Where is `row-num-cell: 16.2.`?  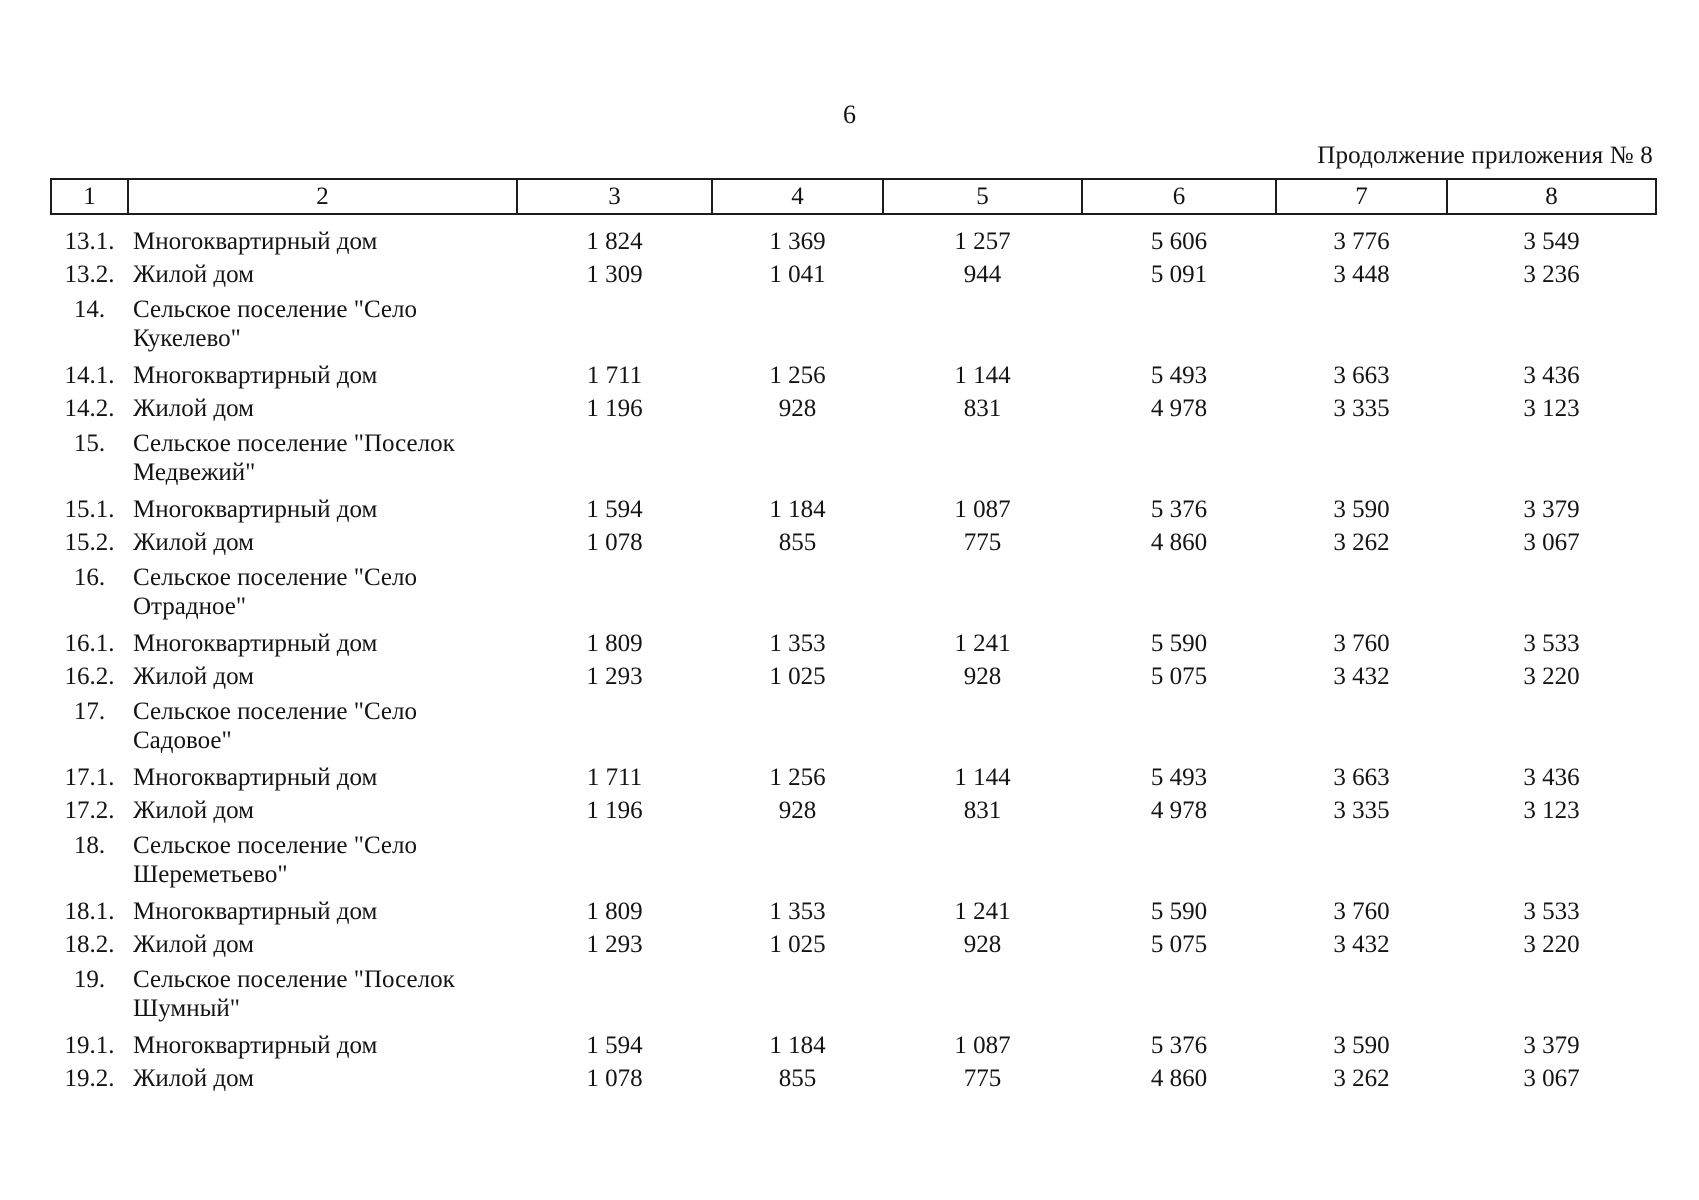
row-num-cell: 16.2. is located at coordinates (89, 676).